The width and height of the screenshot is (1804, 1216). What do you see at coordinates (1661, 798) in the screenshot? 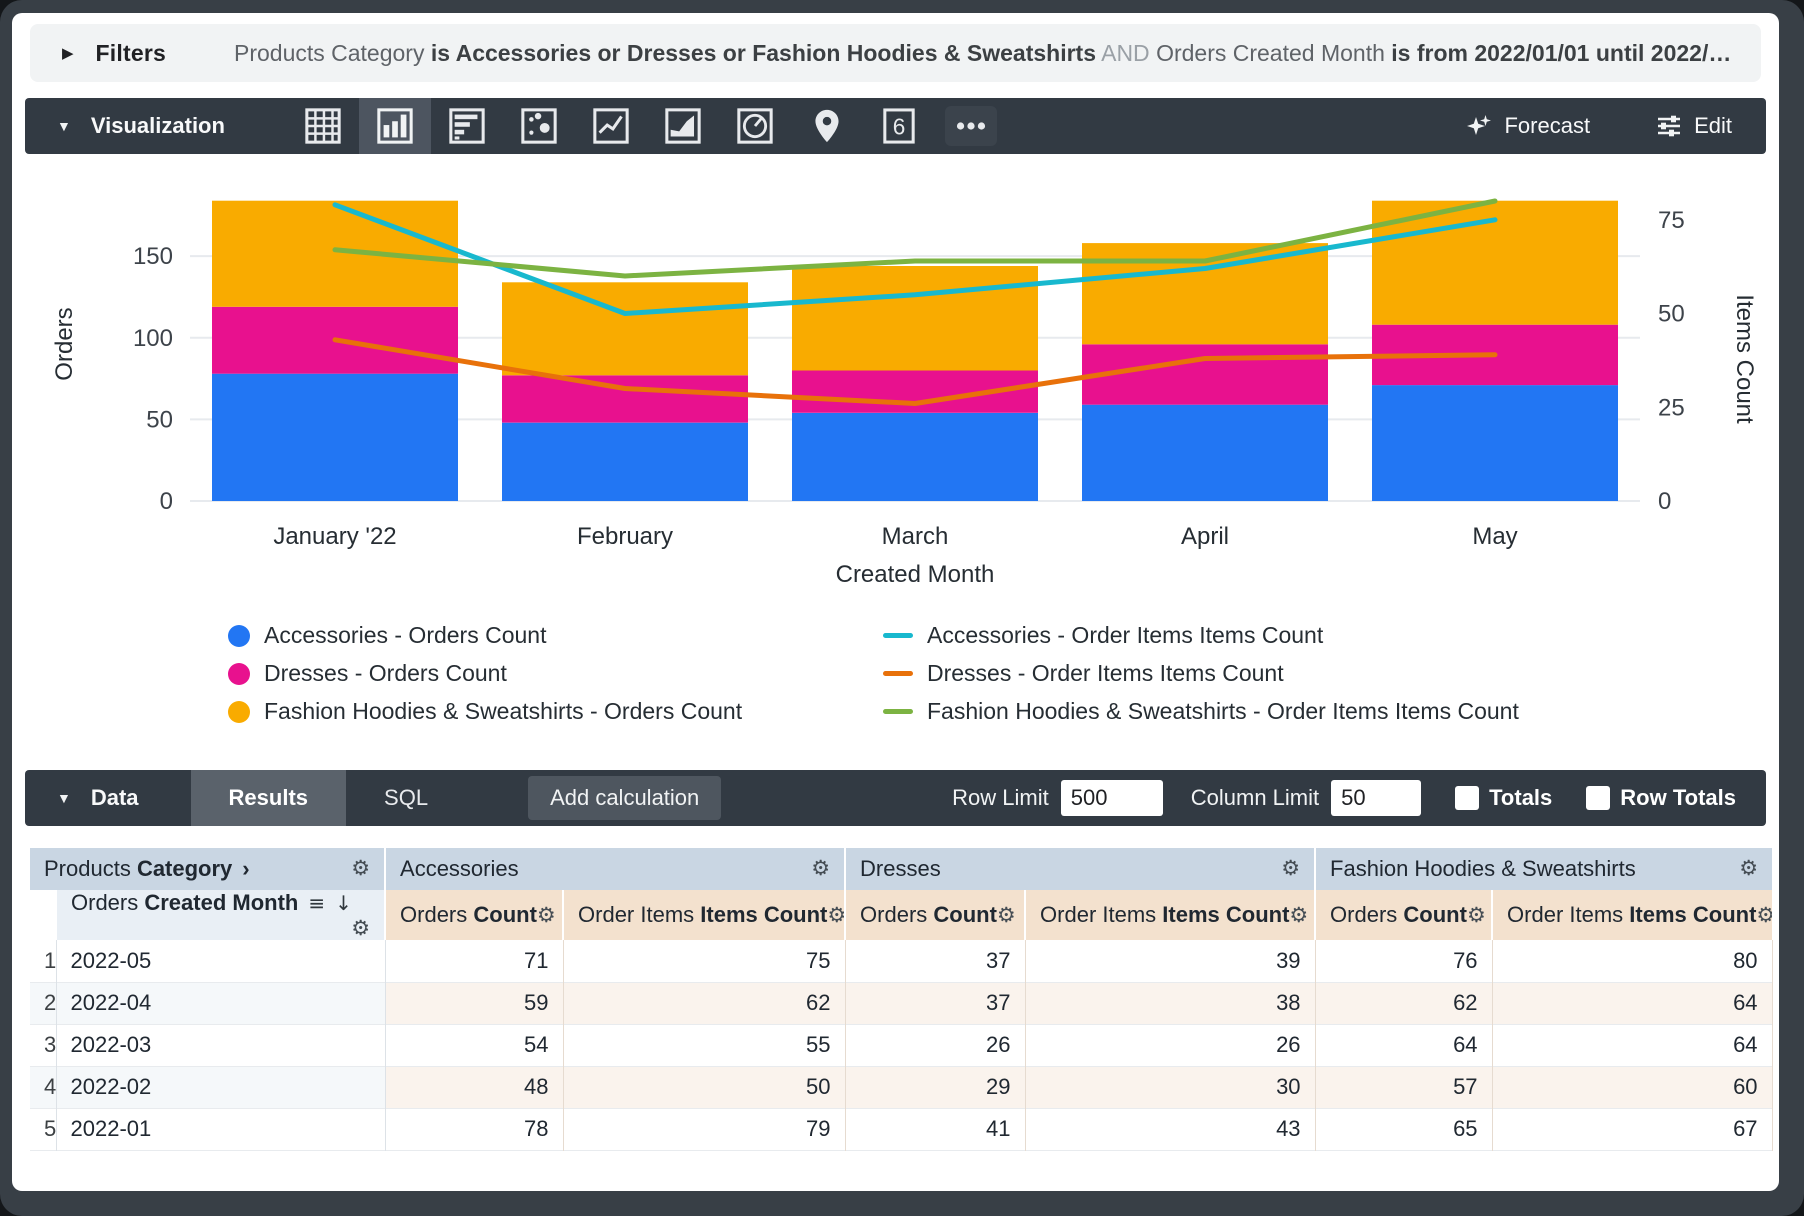
I see `row-totals-checkbox-group: Row Totals` at bounding box center [1661, 798].